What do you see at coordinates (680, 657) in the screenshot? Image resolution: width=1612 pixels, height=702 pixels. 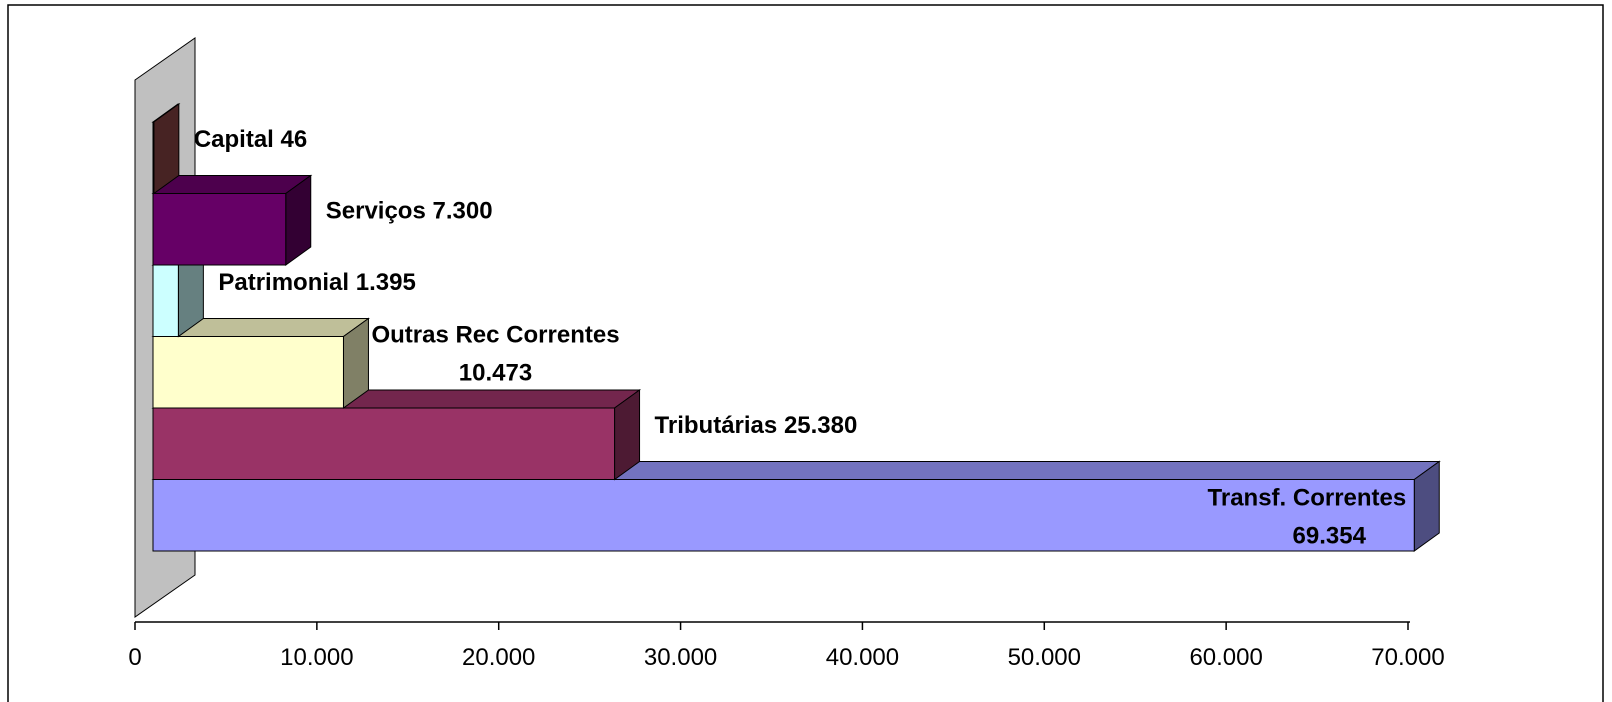 I see `x-tick-label: 30.000` at bounding box center [680, 657].